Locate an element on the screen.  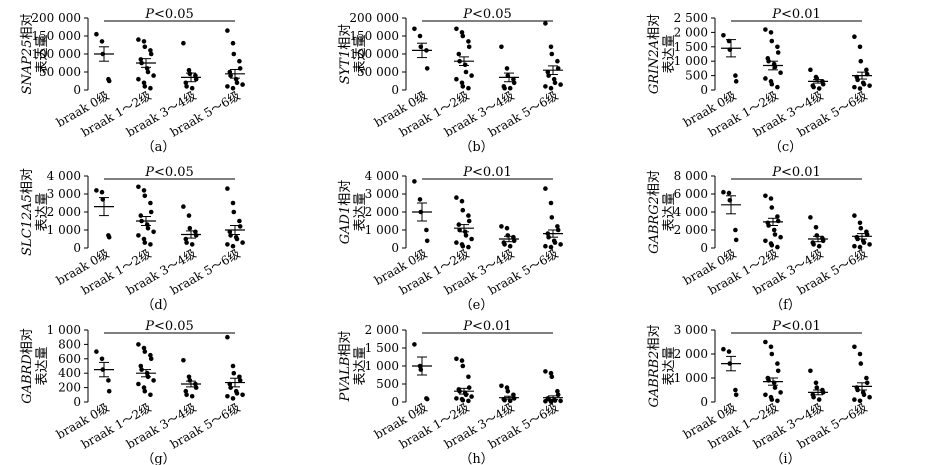
y-tick-label: 200 000 is located at coordinates (56, 18).